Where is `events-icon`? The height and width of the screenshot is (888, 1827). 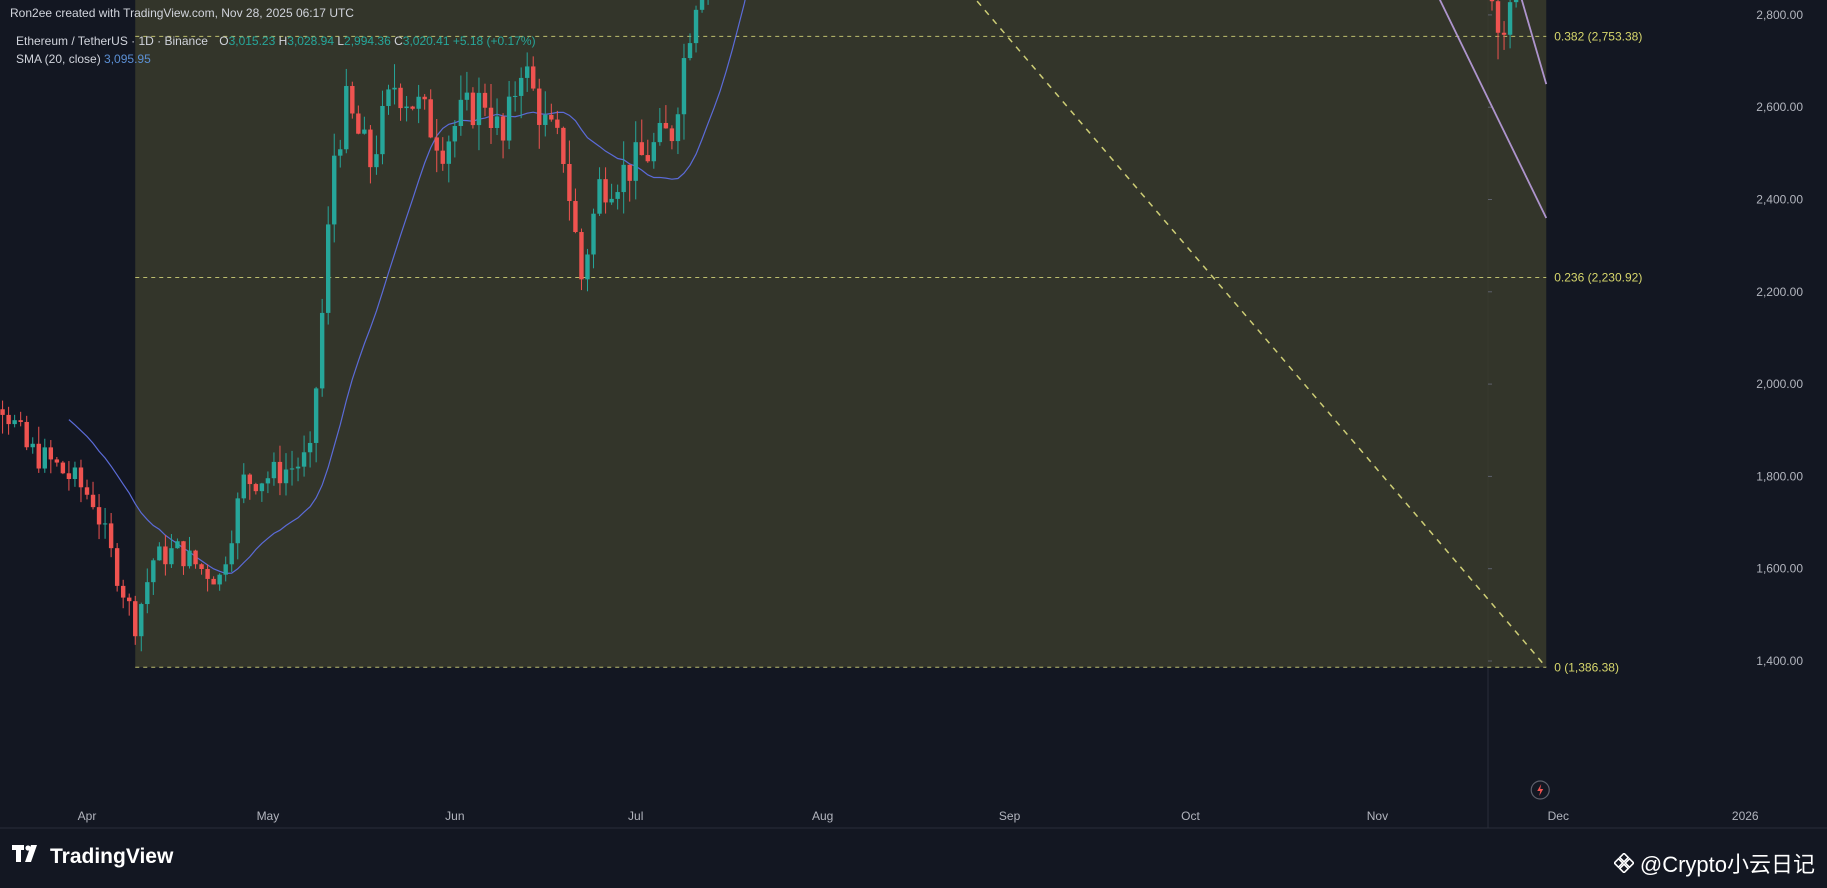
events-icon is located at coordinates (1540, 790).